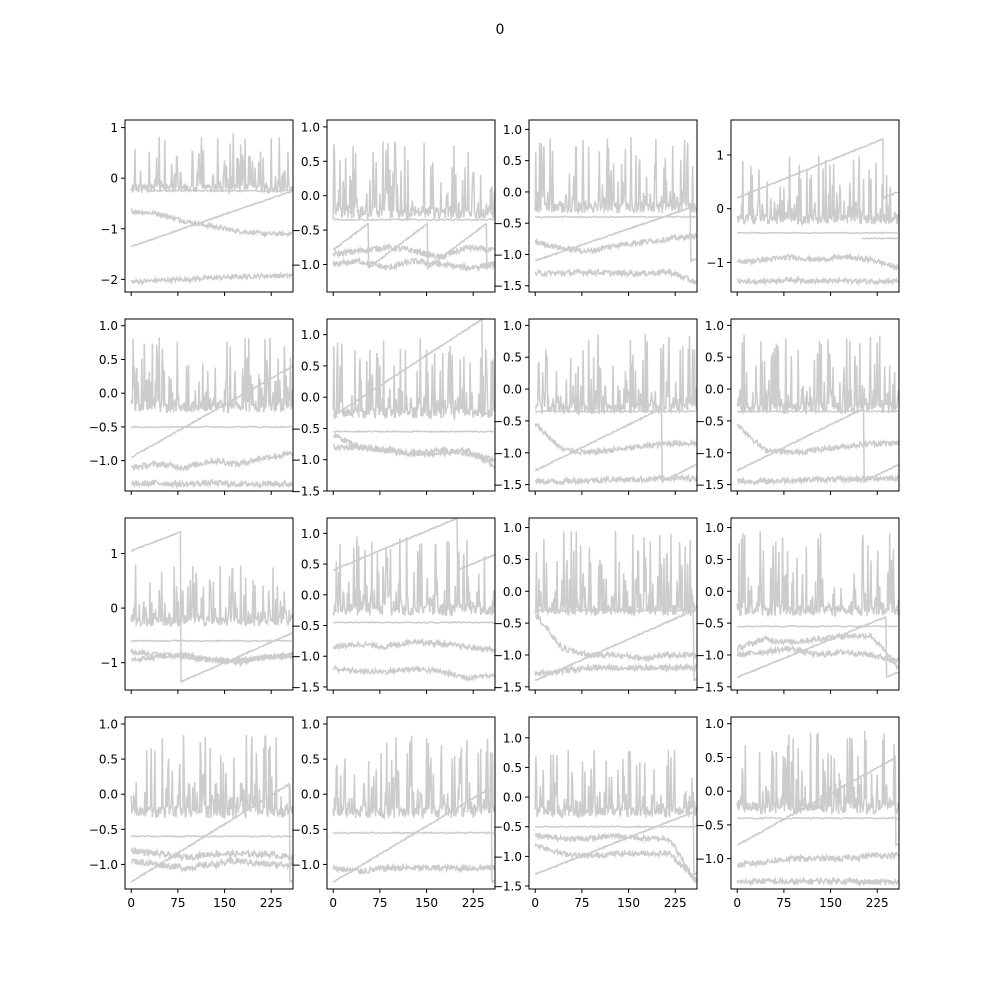 Image resolution: width=1000 pixels, height=1000 pixels. I want to click on x-tick-label: 75, so click(581, 903).